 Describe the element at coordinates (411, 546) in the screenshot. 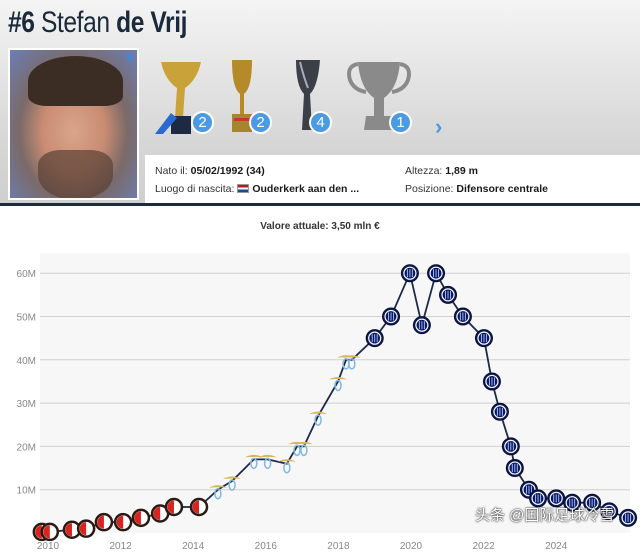

I see `x-tick-label: 2020` at that location.